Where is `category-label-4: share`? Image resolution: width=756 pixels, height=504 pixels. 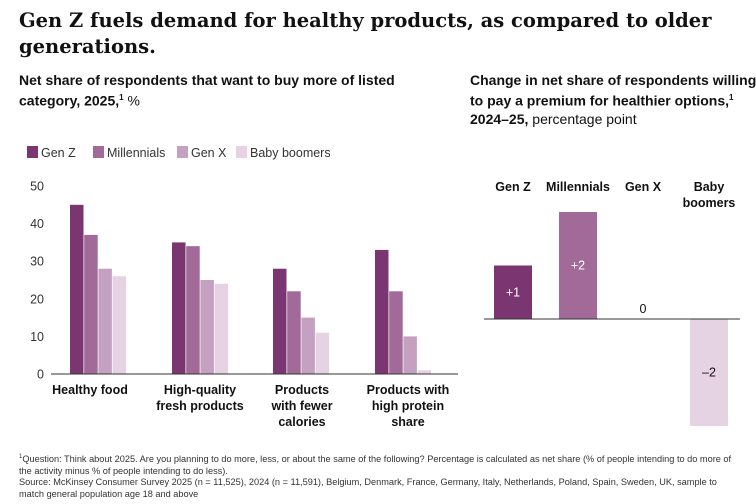 category-label-4: share is located at coordinates (407, 422).